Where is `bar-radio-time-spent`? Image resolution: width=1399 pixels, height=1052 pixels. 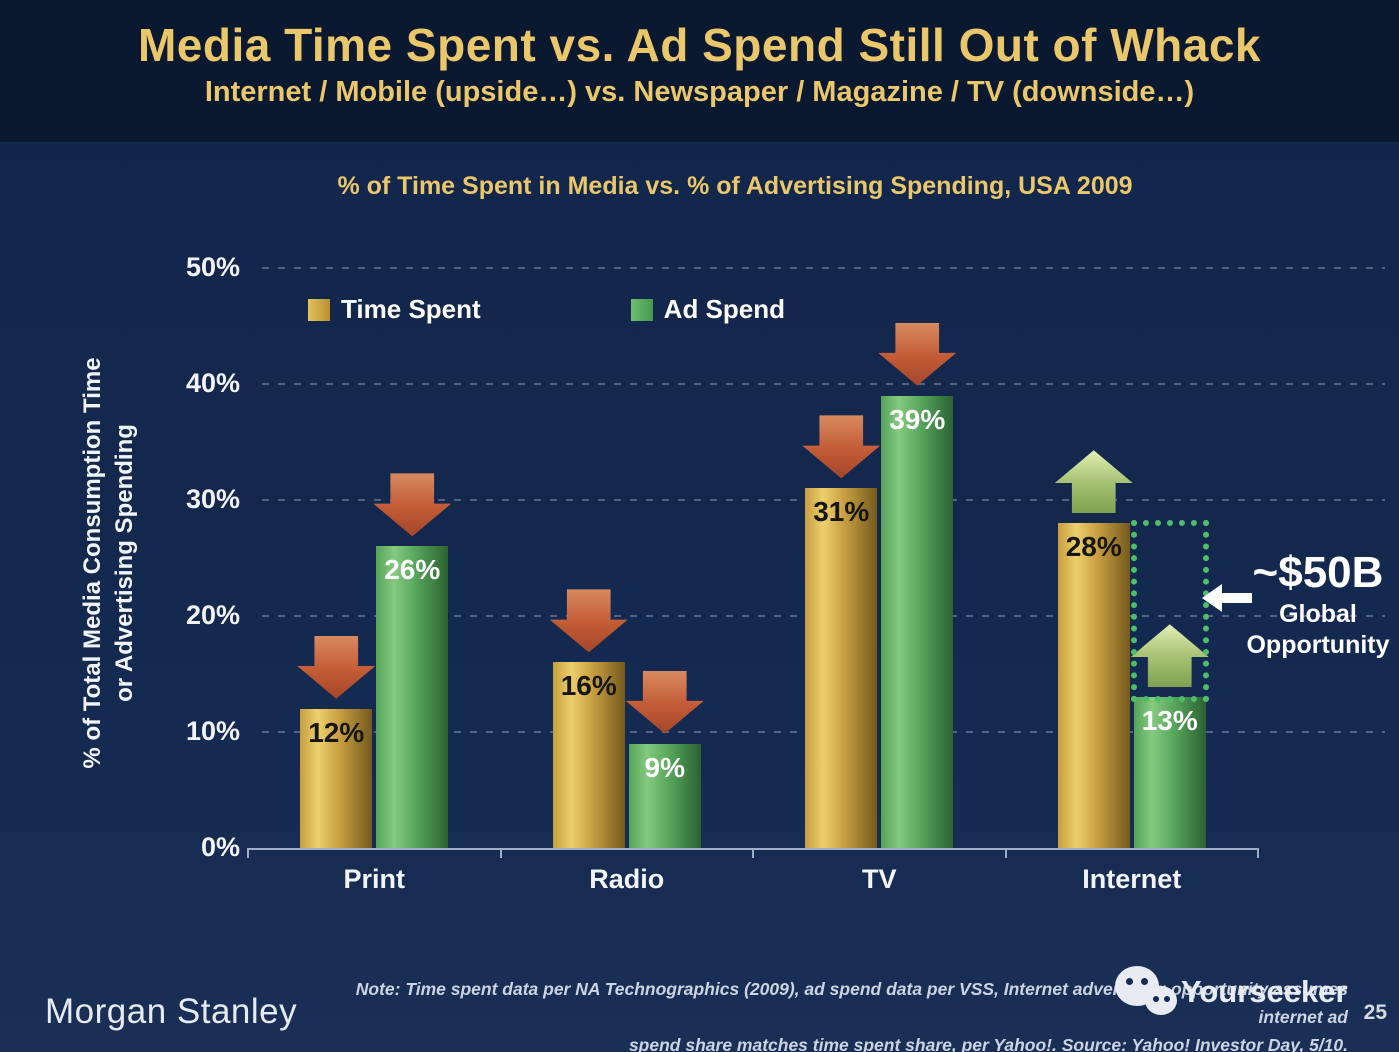
bar-radio-time-spent is located at coordinates (588, 755).